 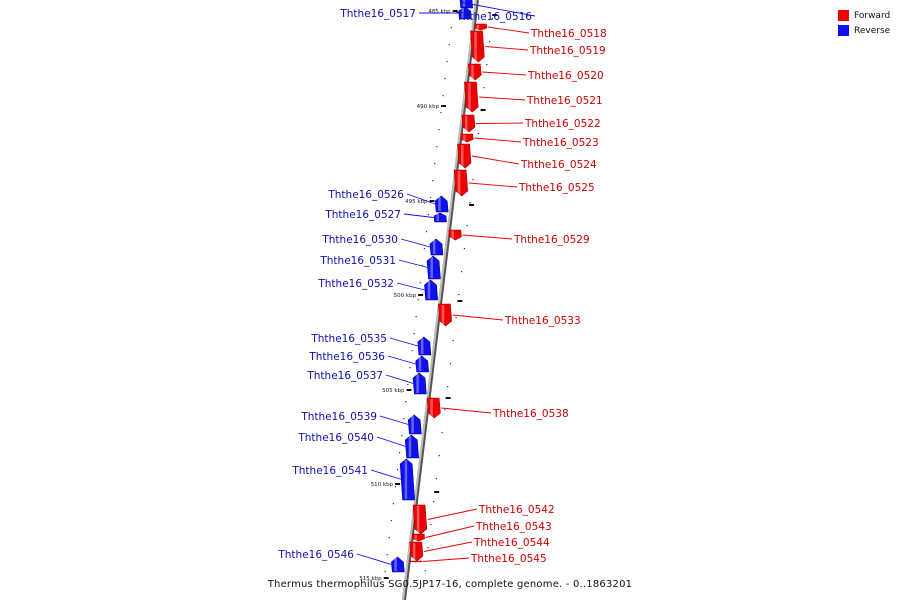 I want to click on gene-label-Ththe16_0536: Ththe16_0536, so click(x=346, y=357).